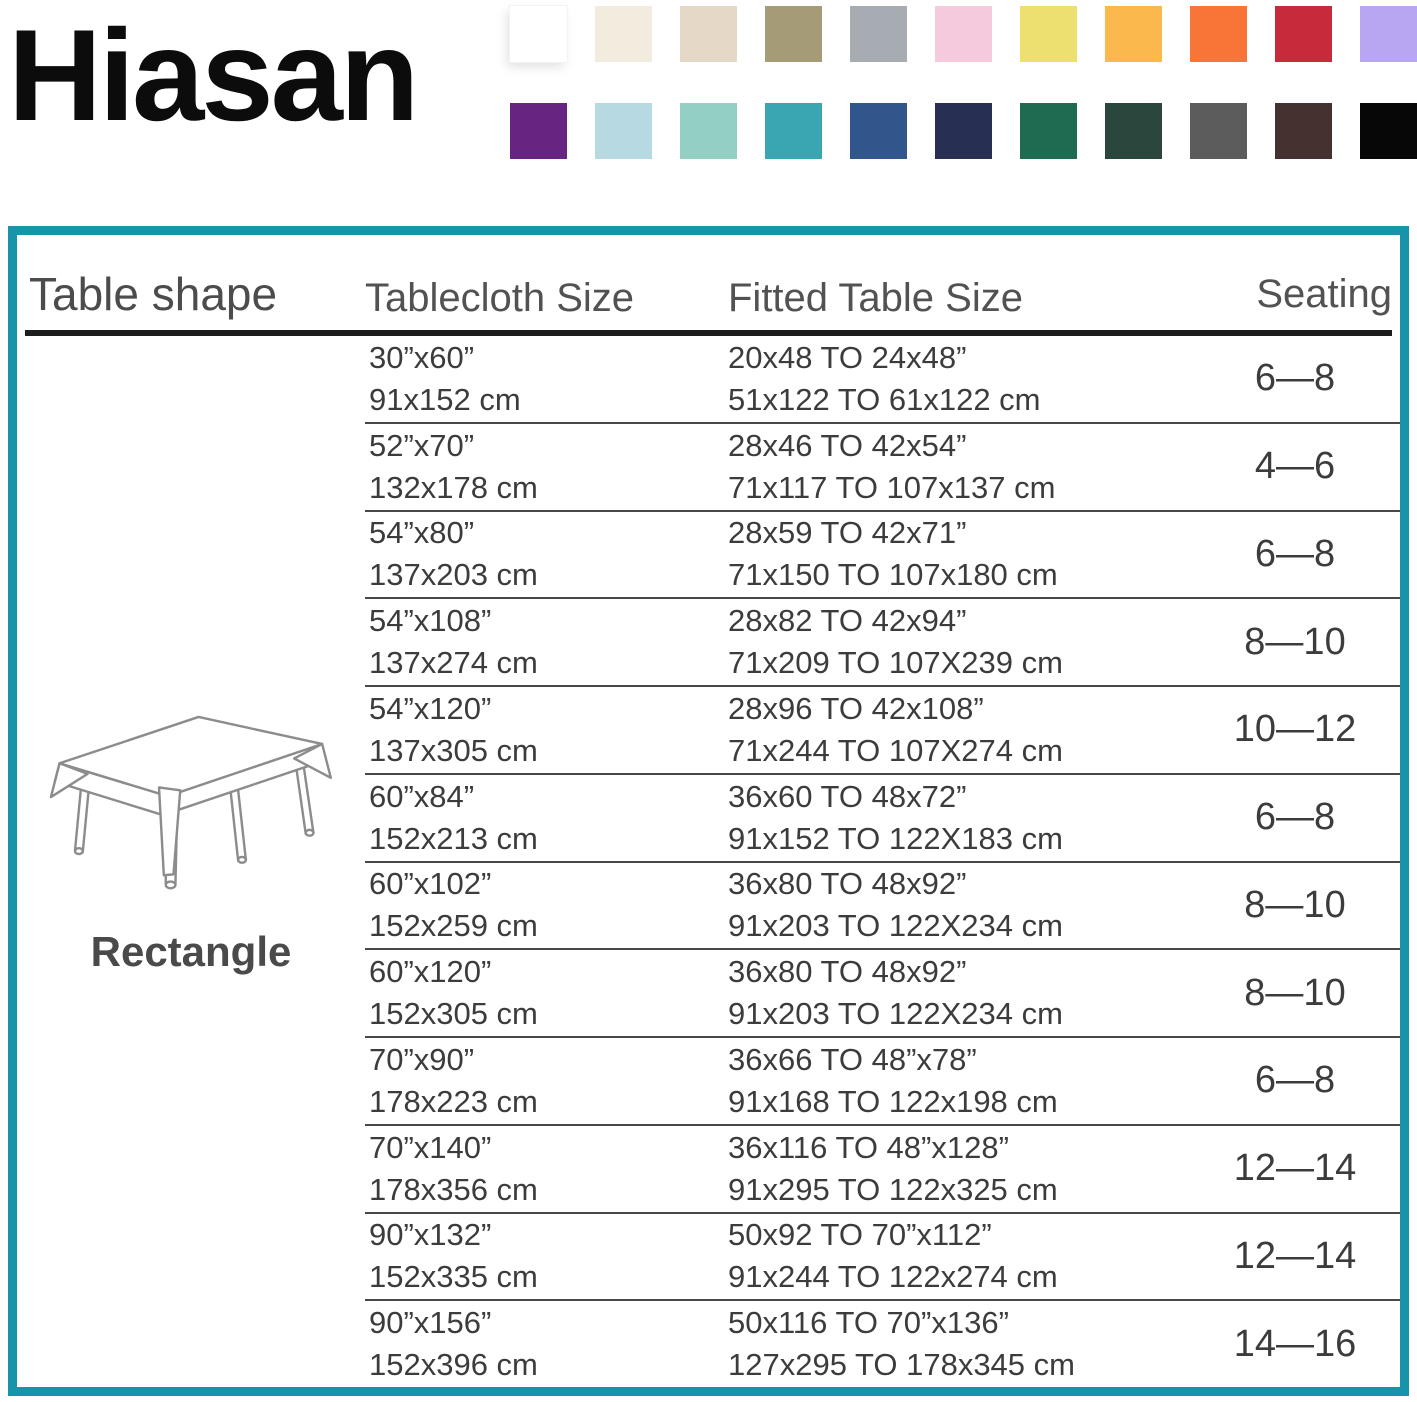  I want to click on tablecloth-size-cell: 70”x90” 178x223 cm, so click(453, 1081).